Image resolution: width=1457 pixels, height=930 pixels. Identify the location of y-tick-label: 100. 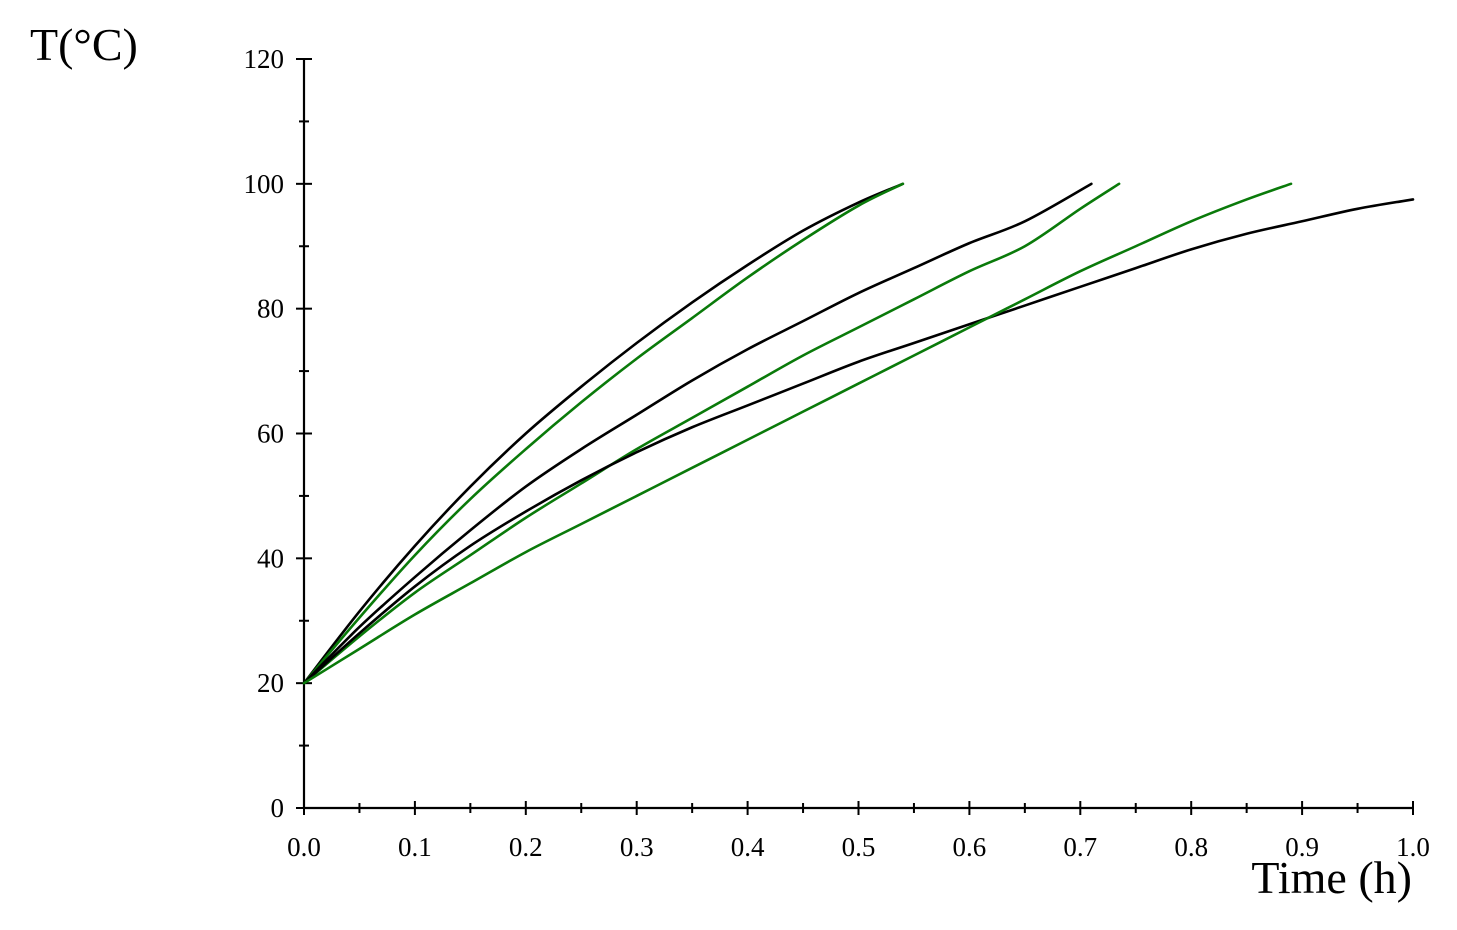
(264, 184).